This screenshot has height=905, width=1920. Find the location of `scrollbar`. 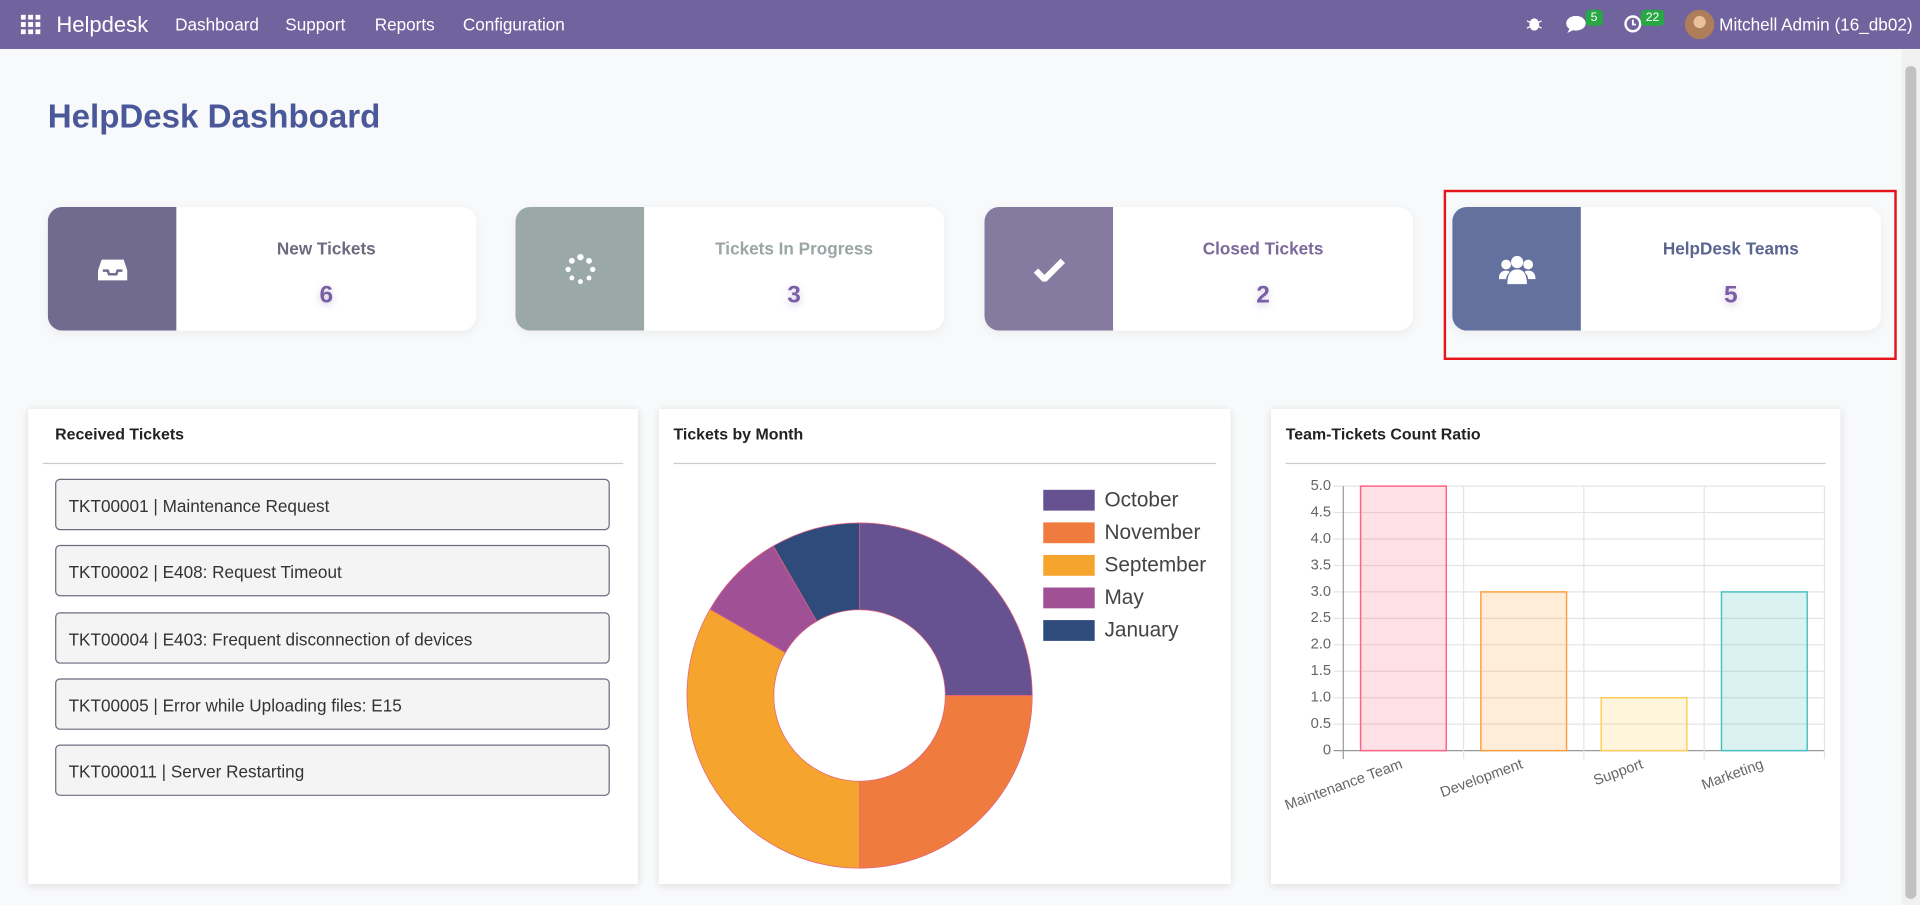

scrollbar is located at coordinates (1910, 476).